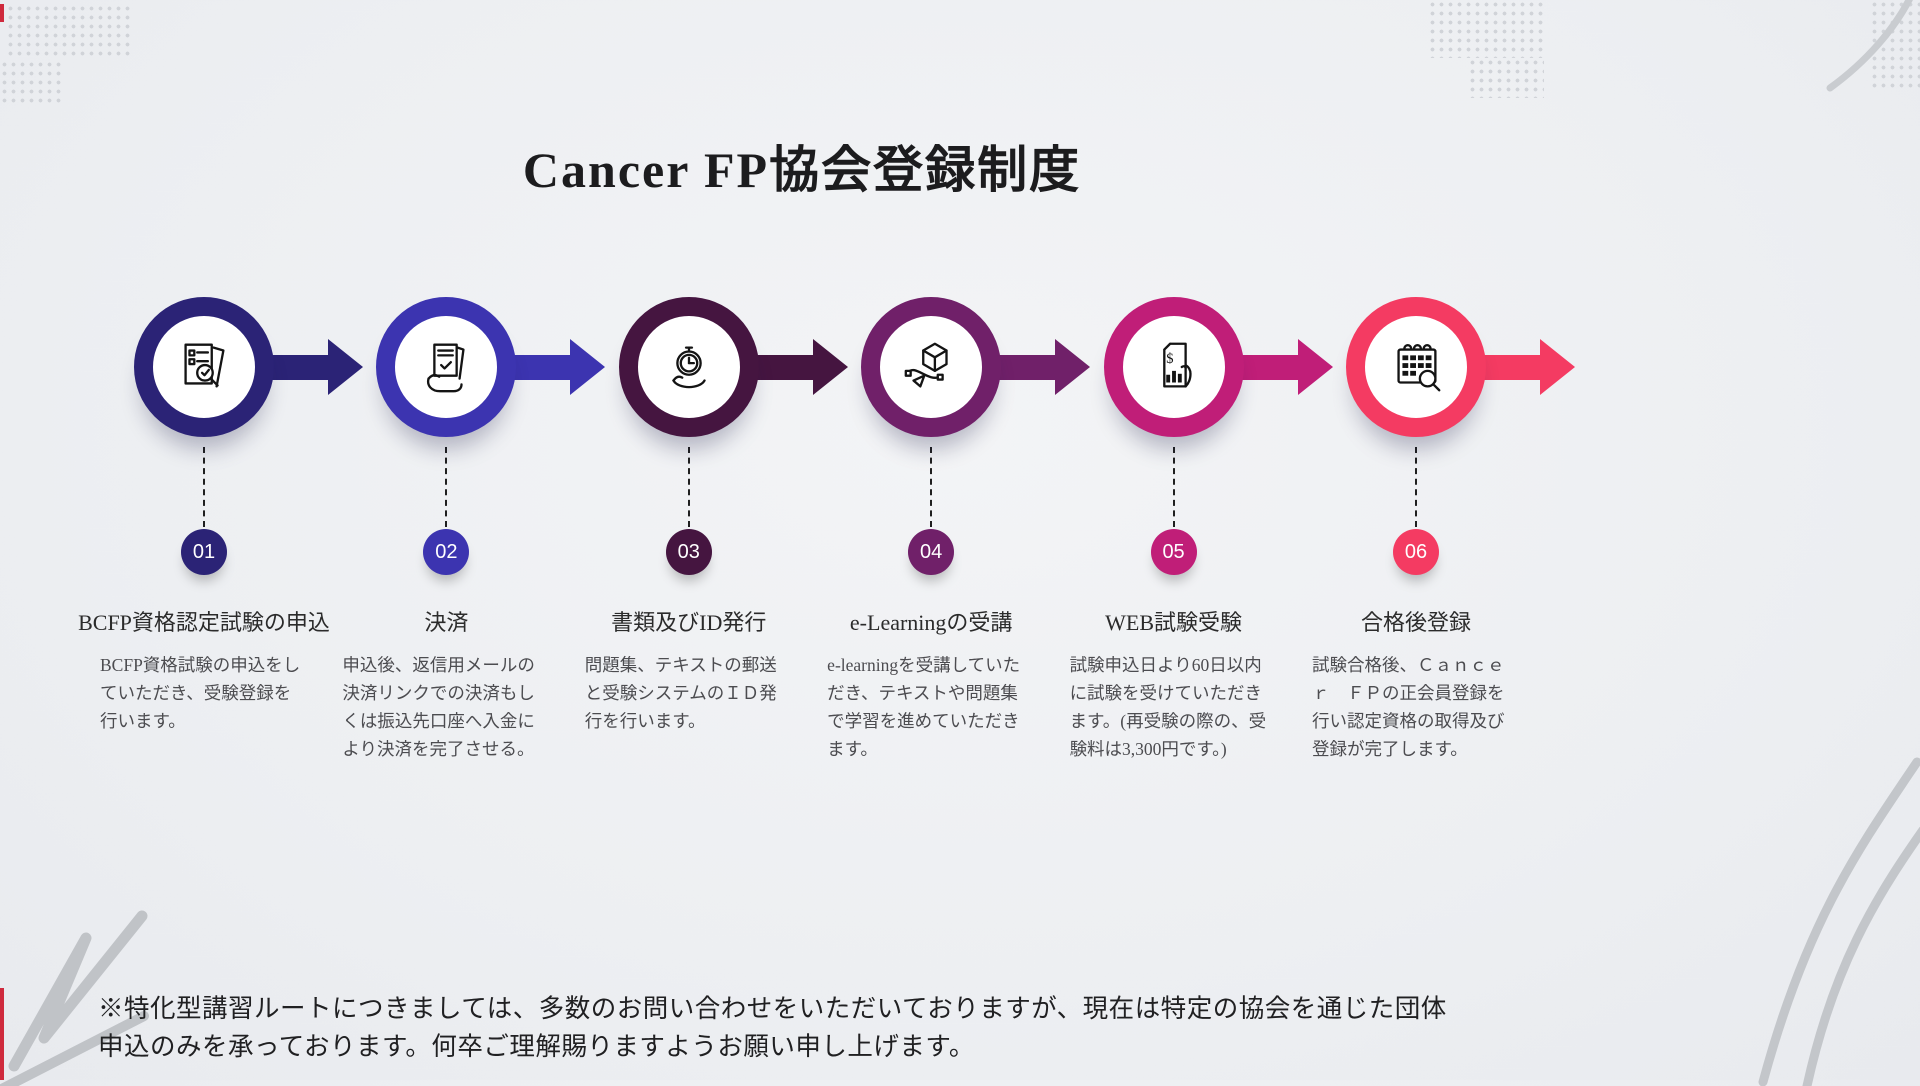 The width and height of the screenshot is (1920, 1086). Describe the element at coordinates (1839, 921) in the screenshot. I see `swoosh-bottomright-icon` at that location.